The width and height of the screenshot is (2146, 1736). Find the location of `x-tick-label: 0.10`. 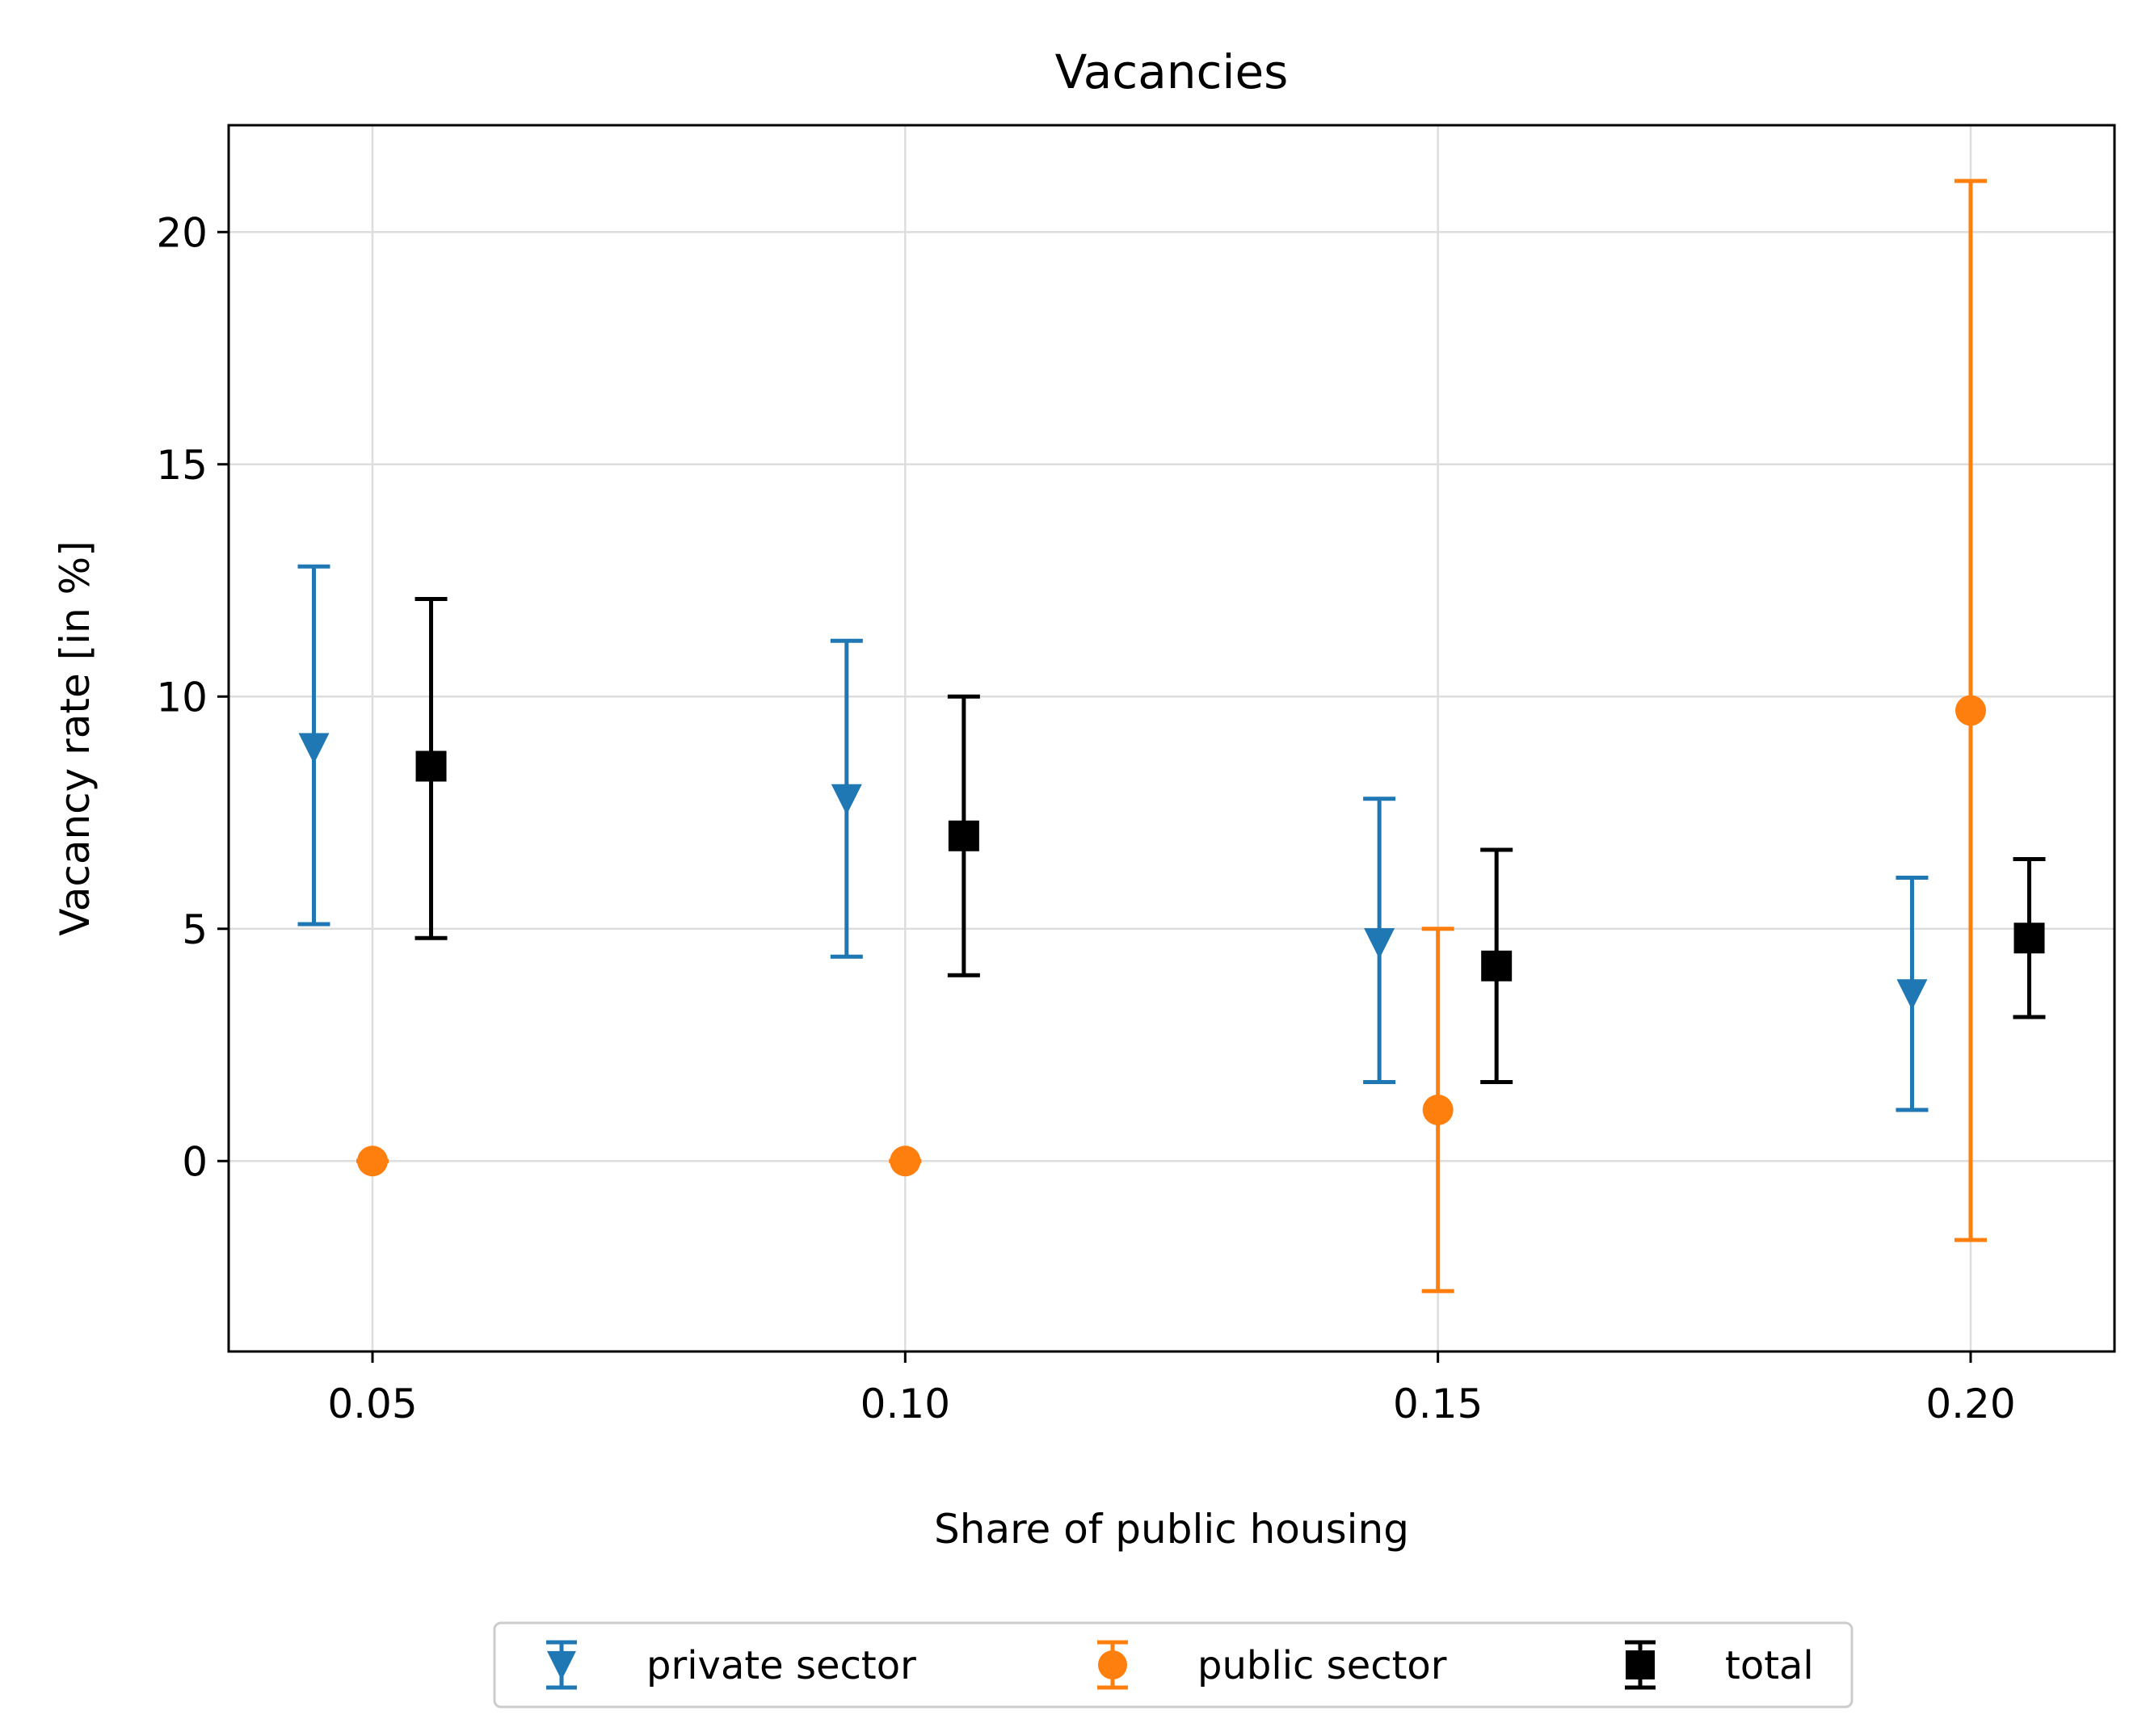

x-tick-label: 0.10 is located at coordinates (906, 1404).